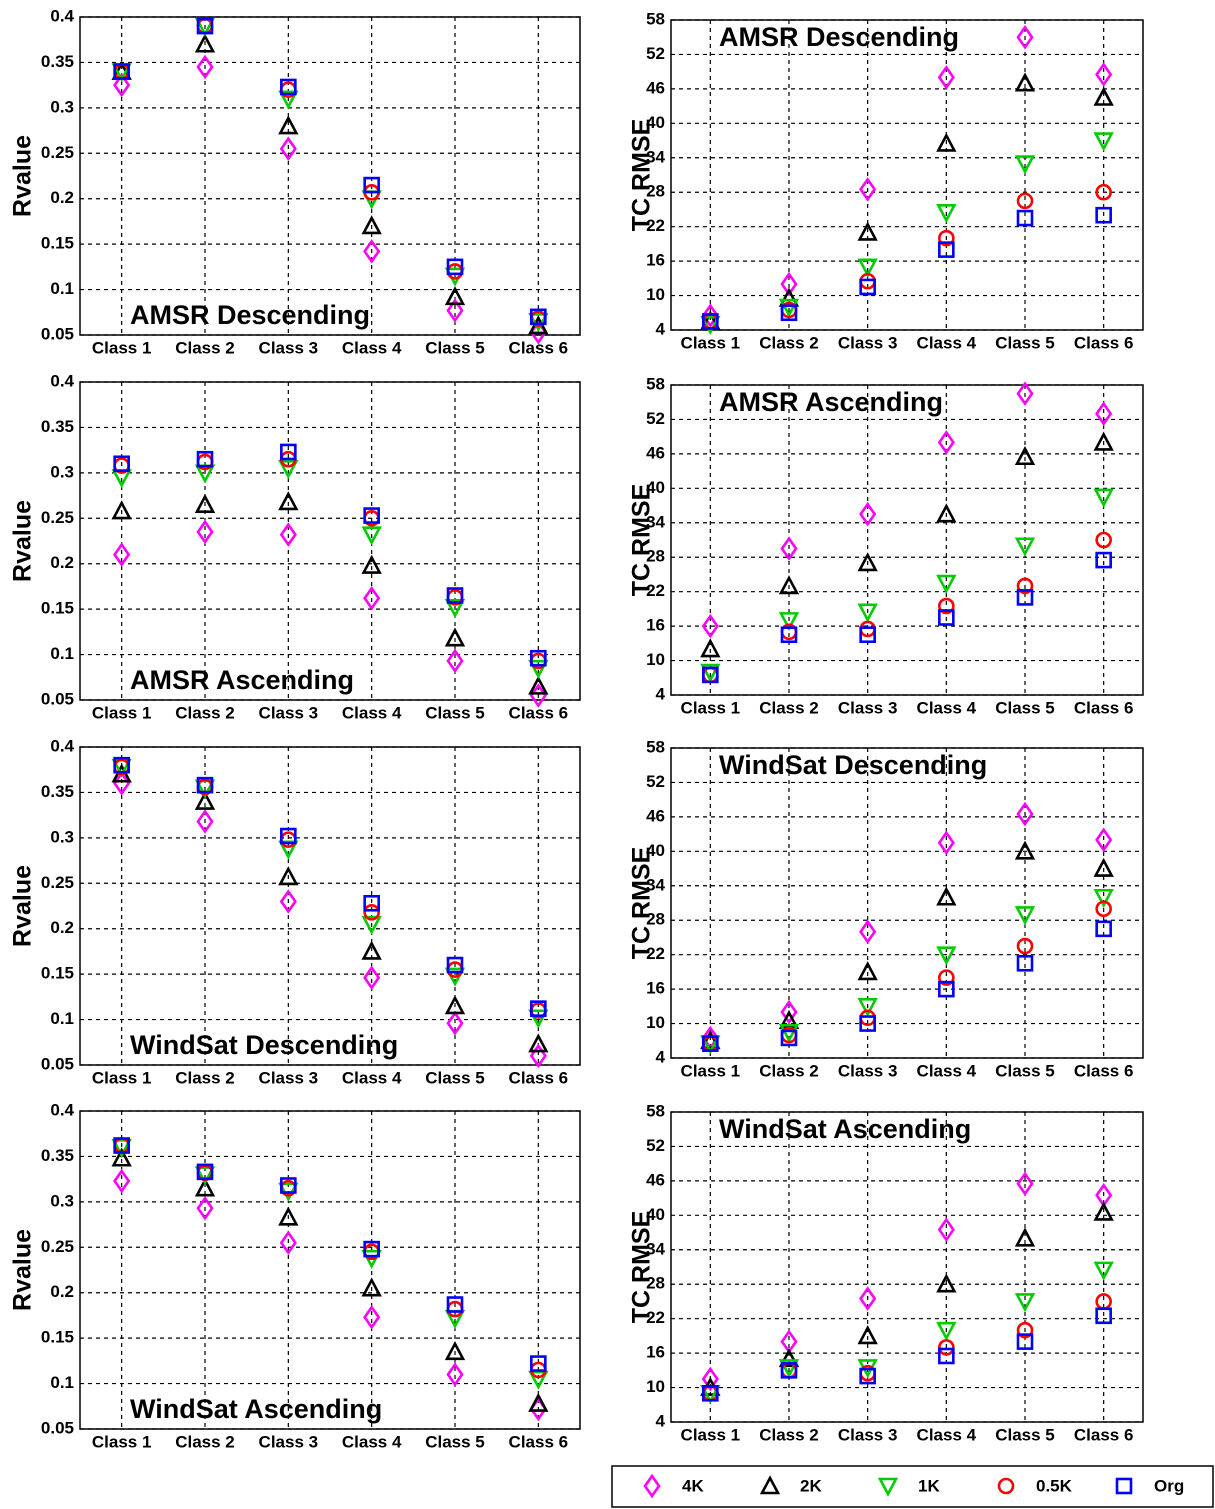 This screenshot has height=1509, width=1215. I want to click on y-tick-label: 16, so click(655, 625).